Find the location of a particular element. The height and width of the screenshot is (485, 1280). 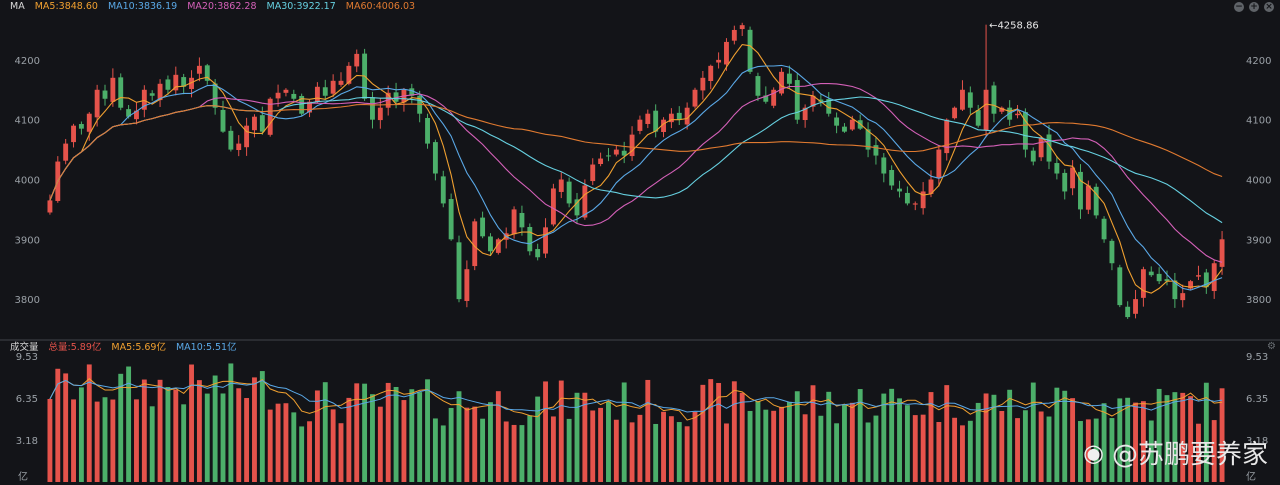

minimize-icon: − is located at coordinates (1239, 7).